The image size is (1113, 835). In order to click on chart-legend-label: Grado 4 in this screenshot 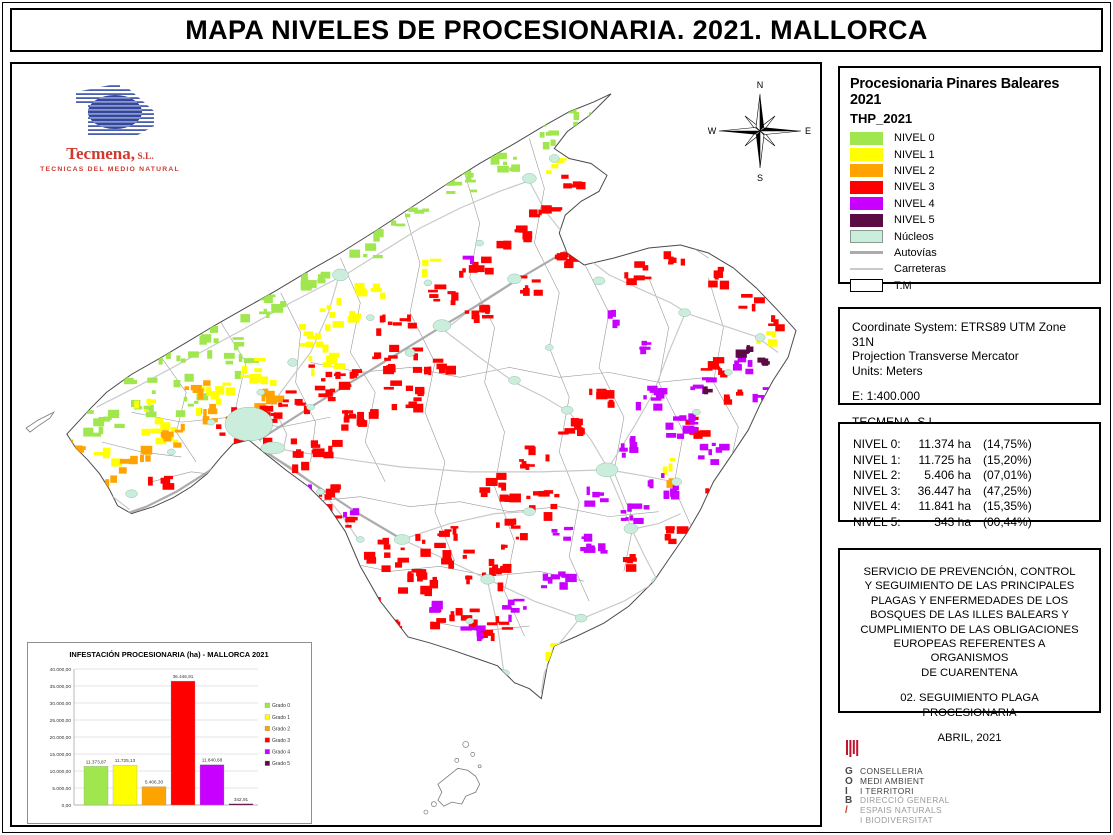, I will do `click(281, 753)`.